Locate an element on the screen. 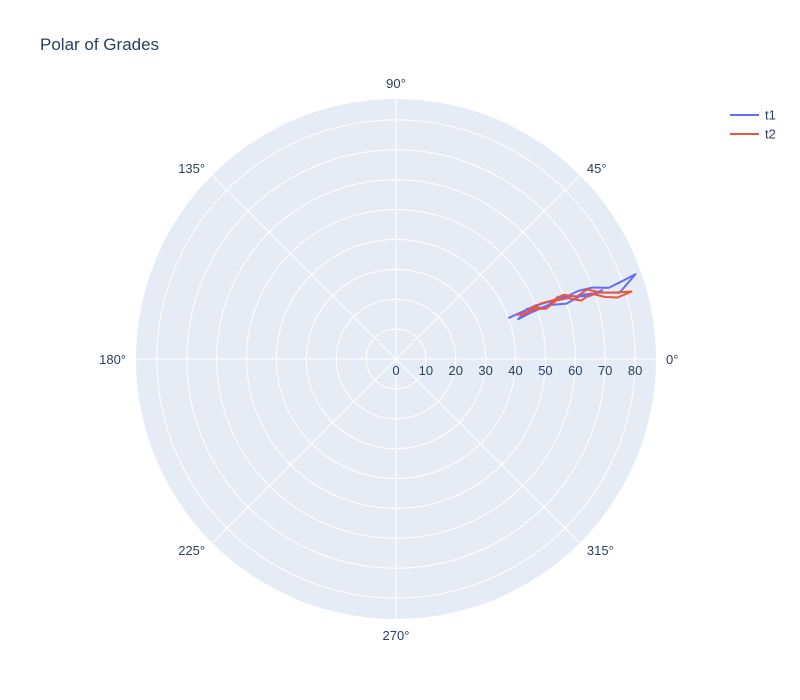  radial-tick-label: 0 is located at coordinates (395, 370).